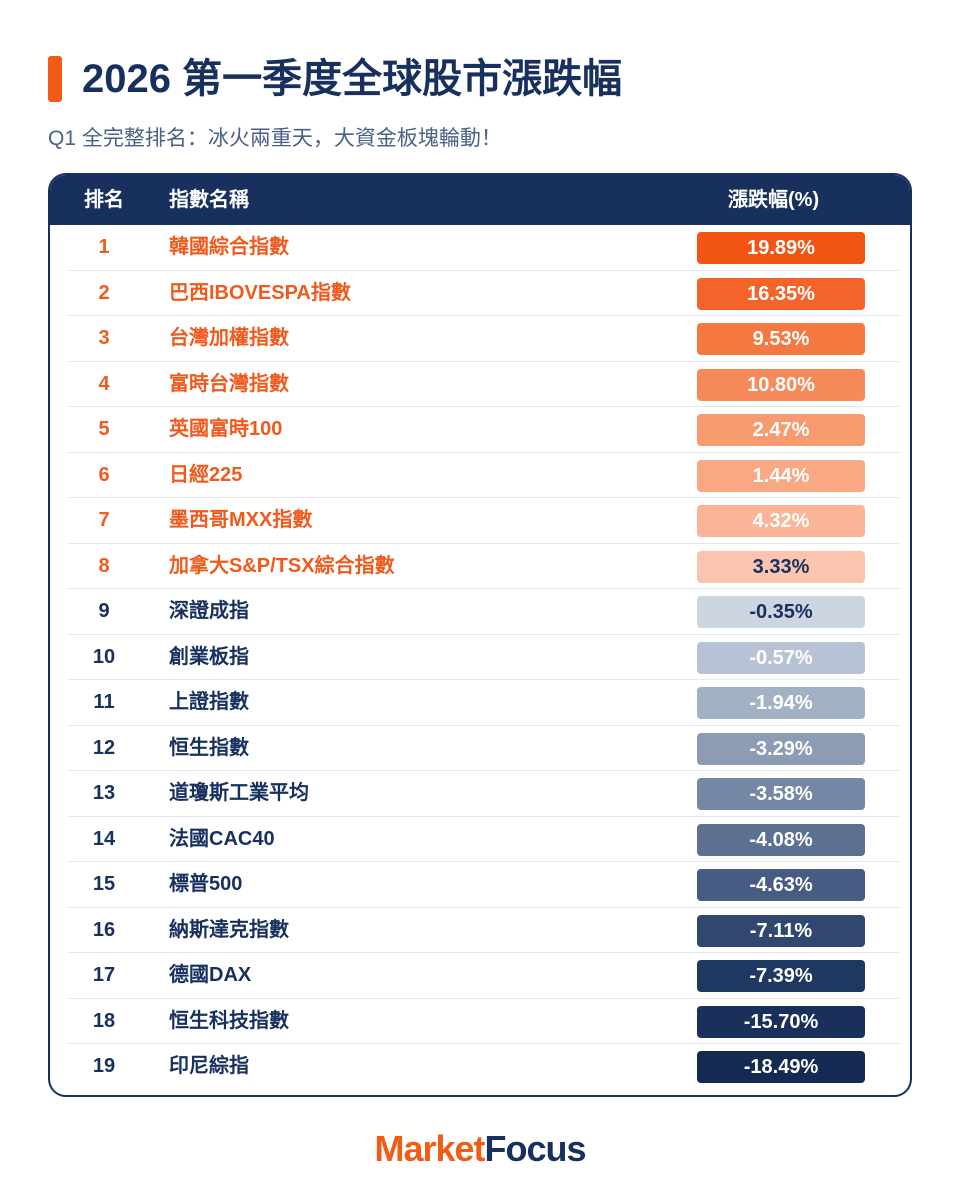  Describe the element at coordinates (484, 566) in the screenshot. I see `table-row: 8 加拿大S&P/TSX綜合指數 3.33%` at that location.